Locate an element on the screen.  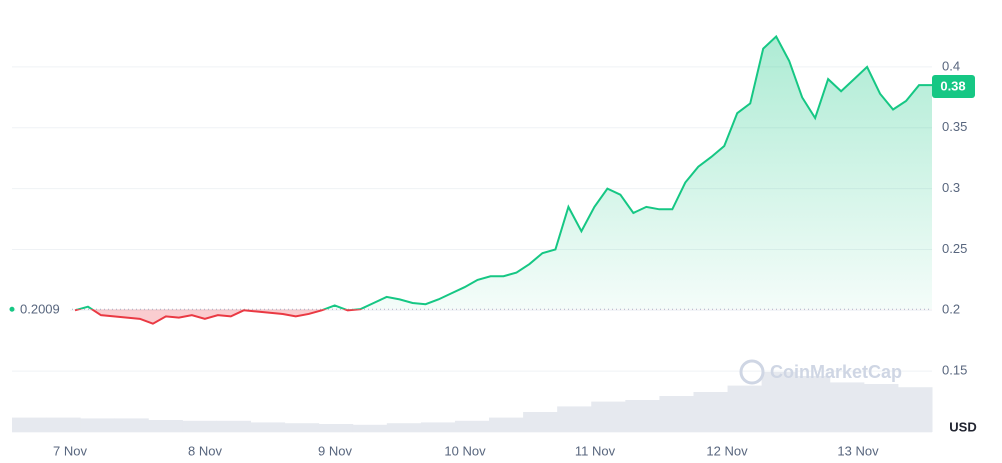
y-tick-label: 0.35 is located at coordinates (954, 126).